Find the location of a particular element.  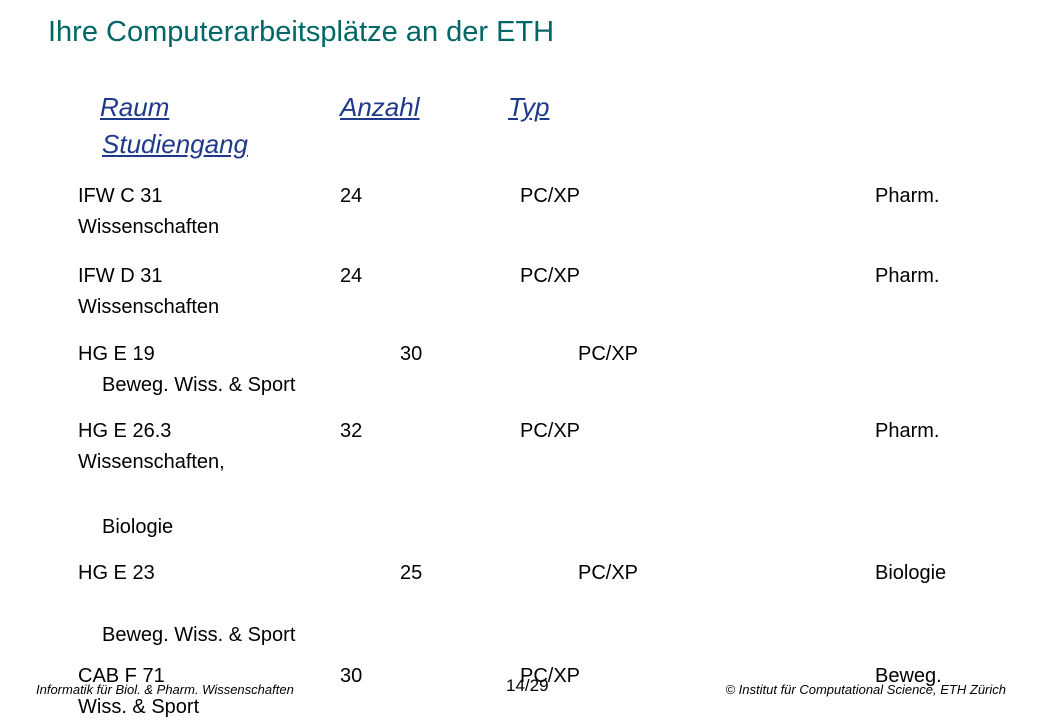

header-typ: Typ is located at coordinates (529, 107).